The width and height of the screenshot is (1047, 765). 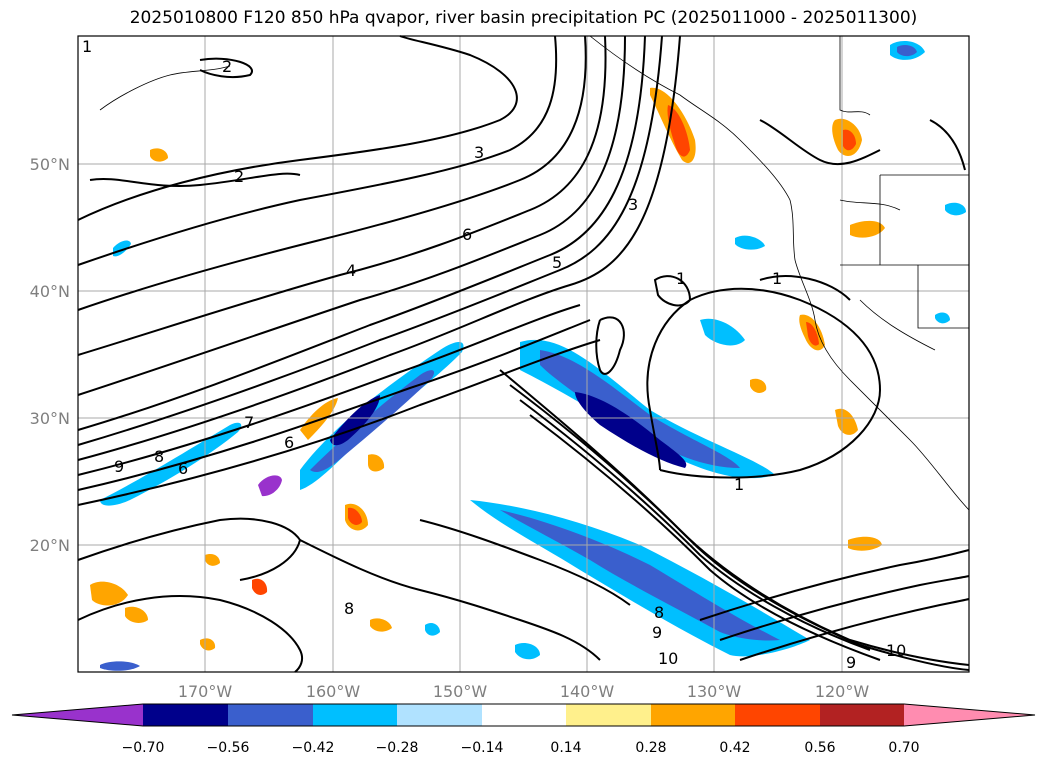 I want to click on colorbar-outline, so click(x=523, y=715).